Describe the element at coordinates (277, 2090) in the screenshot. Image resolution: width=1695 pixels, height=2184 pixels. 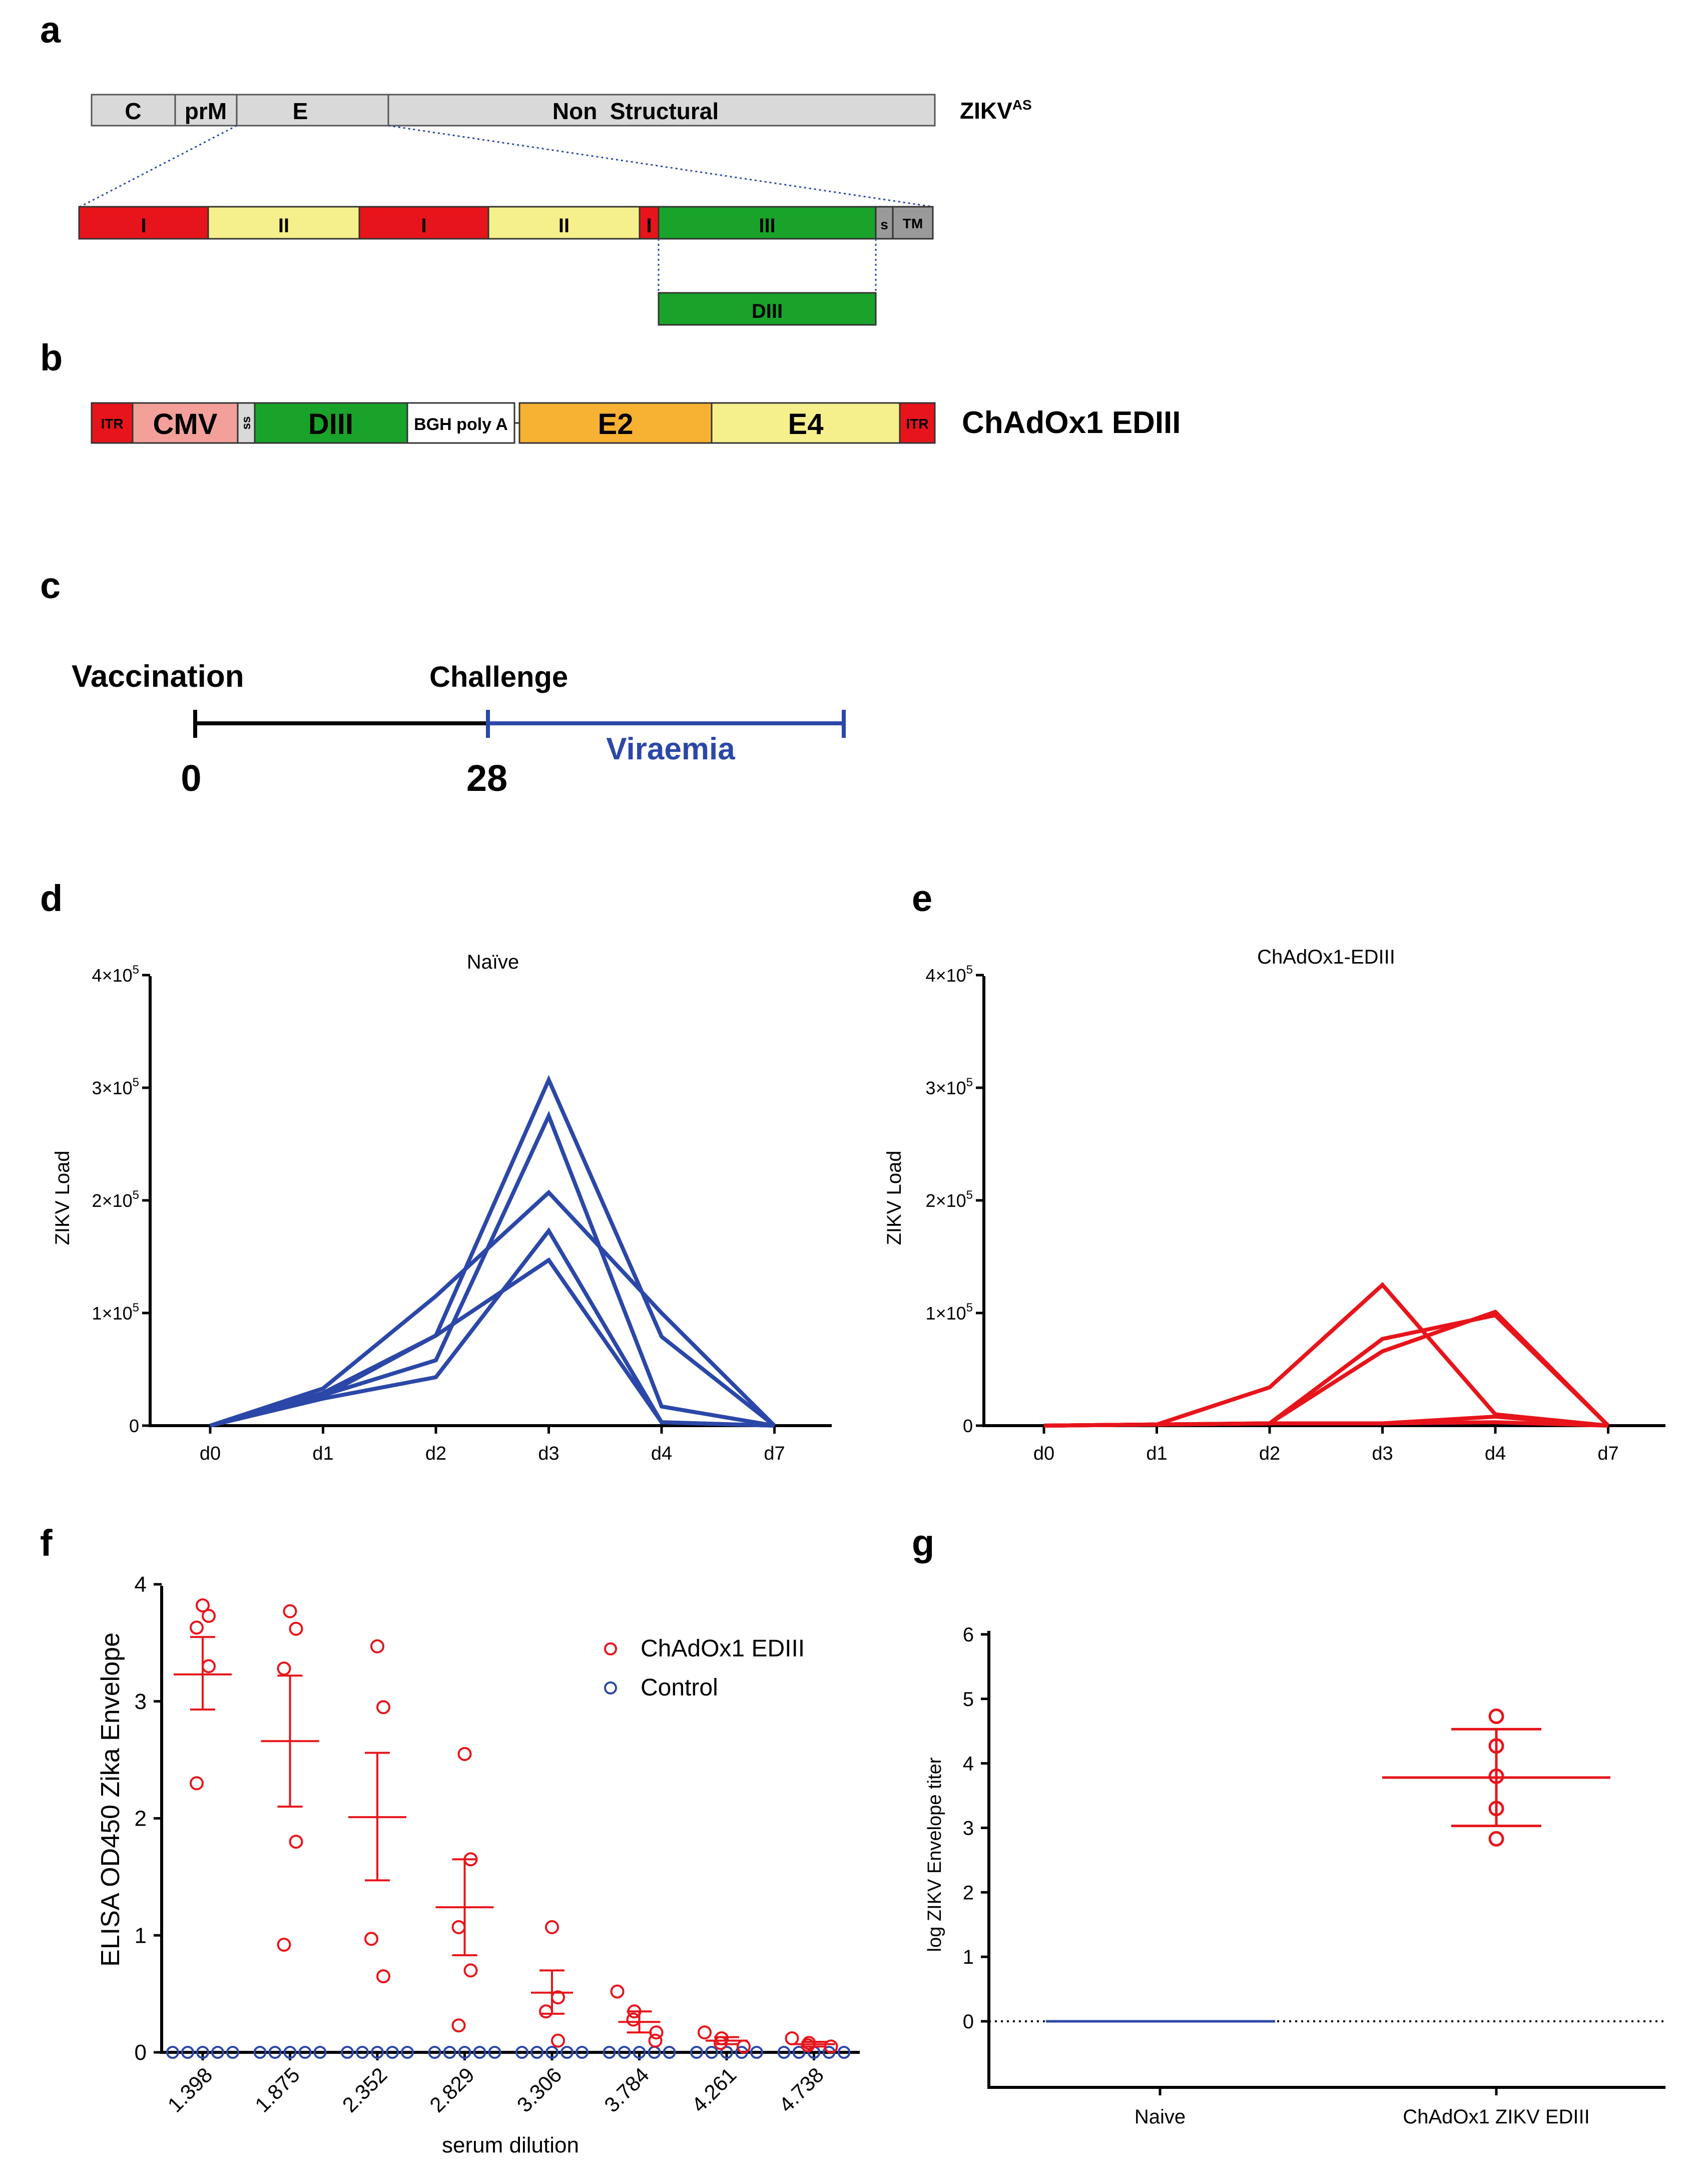
I see `f-x-tick-label: 1.875` at that location.